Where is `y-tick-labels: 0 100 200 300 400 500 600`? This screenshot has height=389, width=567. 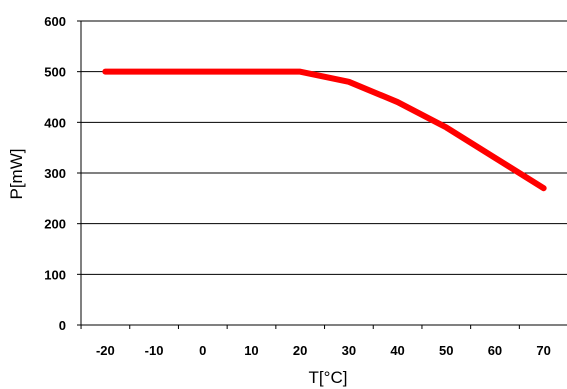
y-tick-labels: 0 100 200 300 400 500 600 is located at coordinates (62, 173).